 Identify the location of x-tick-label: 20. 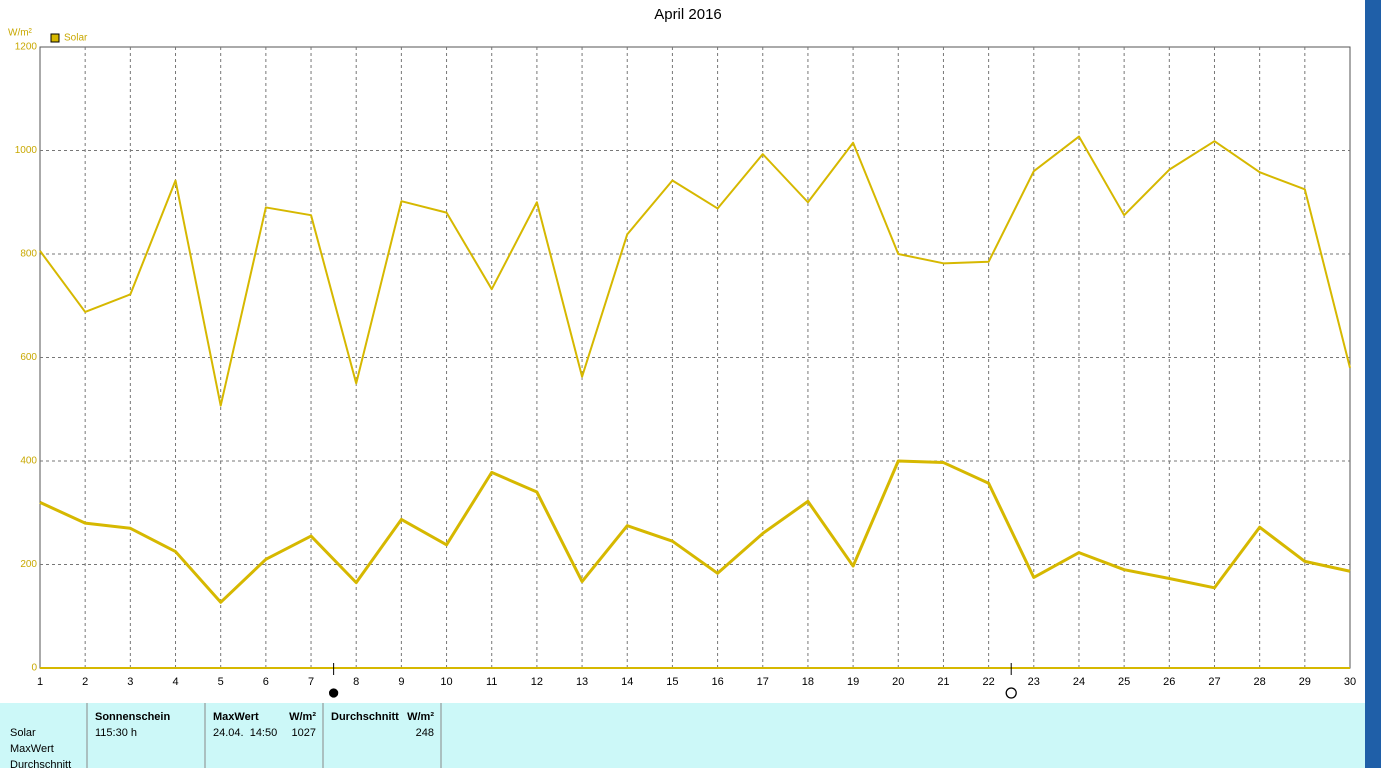
(898, 682).